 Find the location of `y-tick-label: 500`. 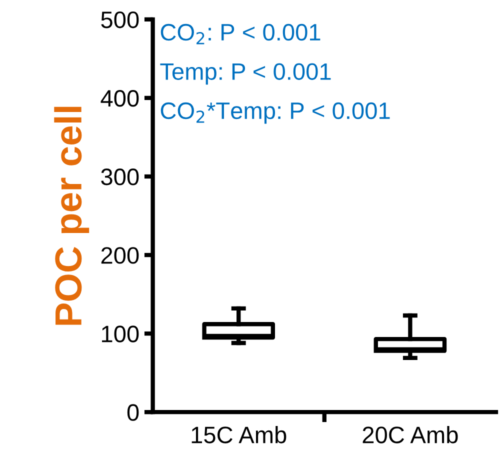

y-tick-label: 500 is located at coordinates (120, 19).